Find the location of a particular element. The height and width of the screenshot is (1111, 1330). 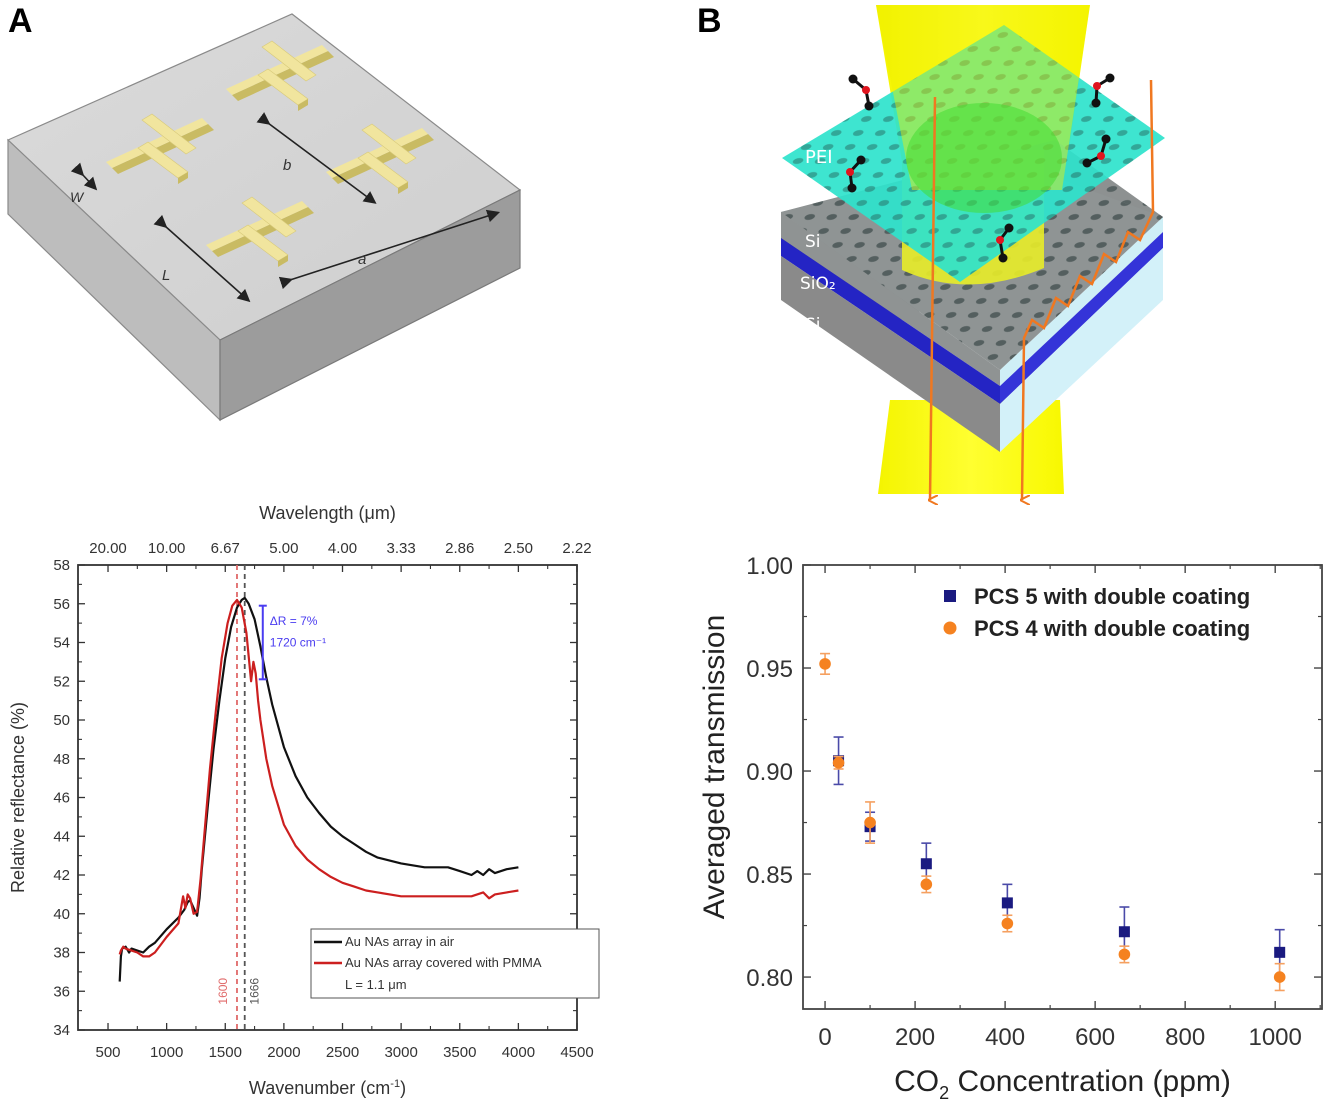

y-tick-label: 0.95 is located at coordinates (769, 669).